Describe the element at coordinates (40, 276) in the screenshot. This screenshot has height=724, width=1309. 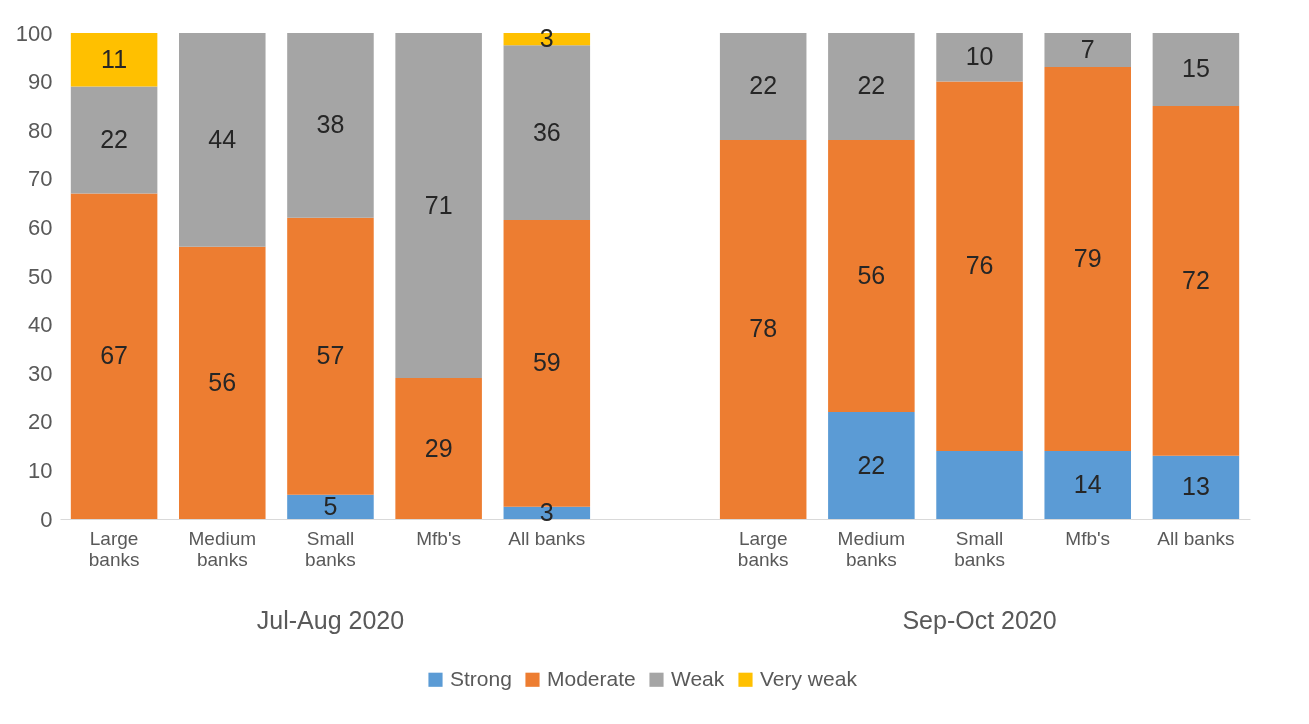
I see `y-tick-label: 50` at that location.